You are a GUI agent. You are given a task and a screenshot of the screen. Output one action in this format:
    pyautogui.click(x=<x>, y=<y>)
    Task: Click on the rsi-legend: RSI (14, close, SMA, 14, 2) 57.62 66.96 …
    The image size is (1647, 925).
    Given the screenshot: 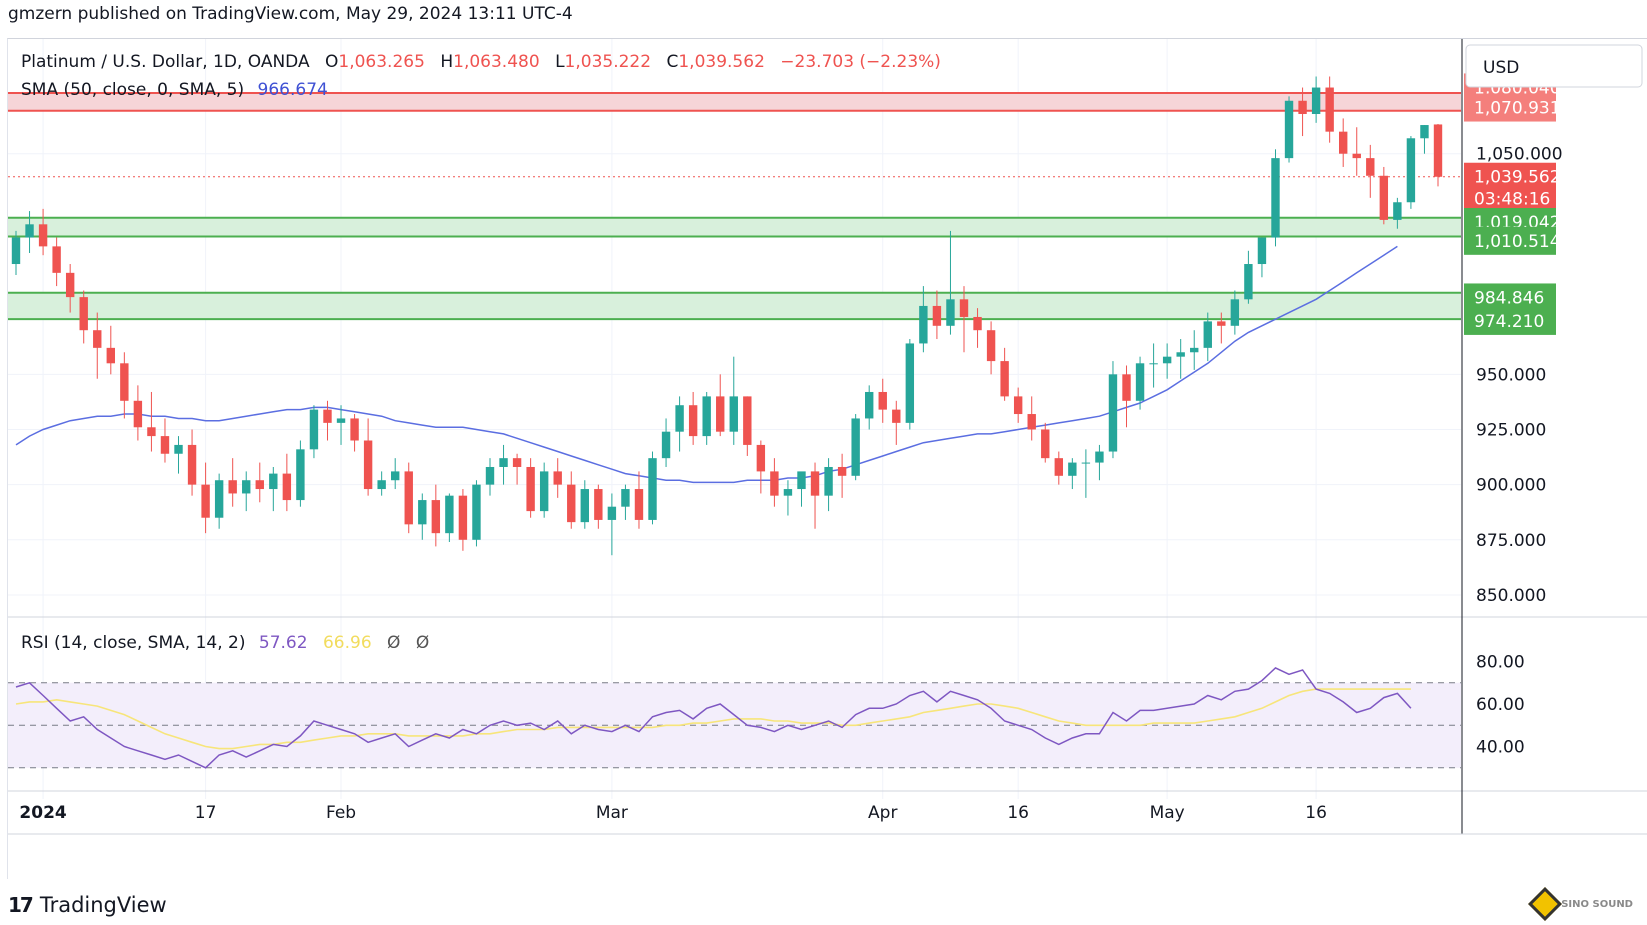 What is the action you would take?
    pyautogui.click(x=225, y=643)
    